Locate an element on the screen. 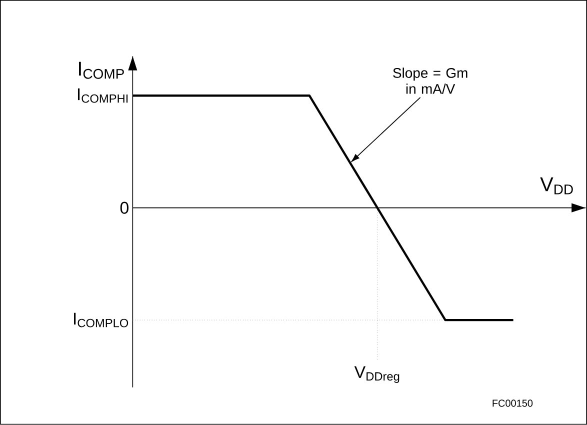  text: FC00150 is located at coordinates (512, 403).